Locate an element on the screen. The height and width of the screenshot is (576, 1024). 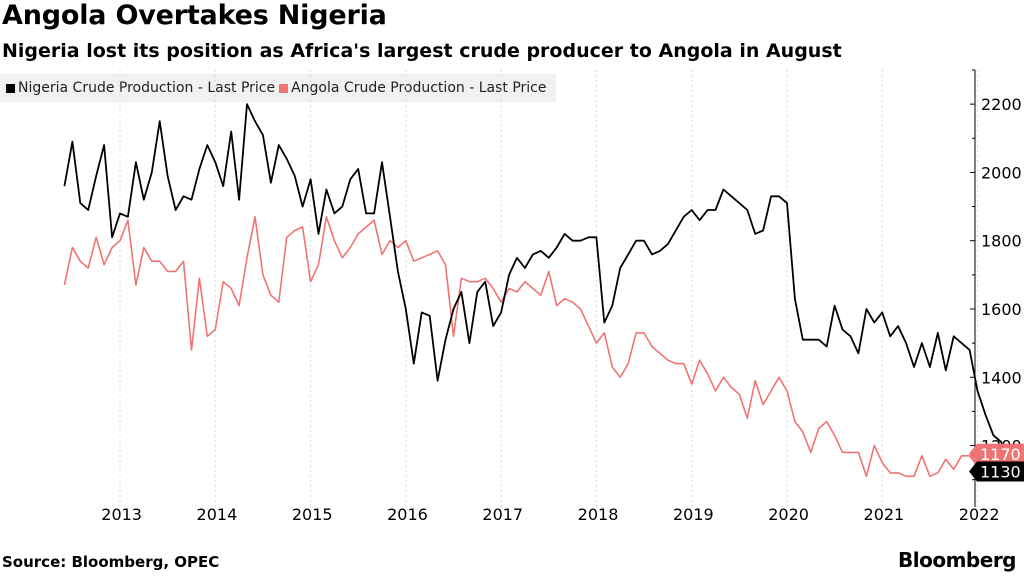
x-tick-label: 2015 is located at coordinates (312, 514).